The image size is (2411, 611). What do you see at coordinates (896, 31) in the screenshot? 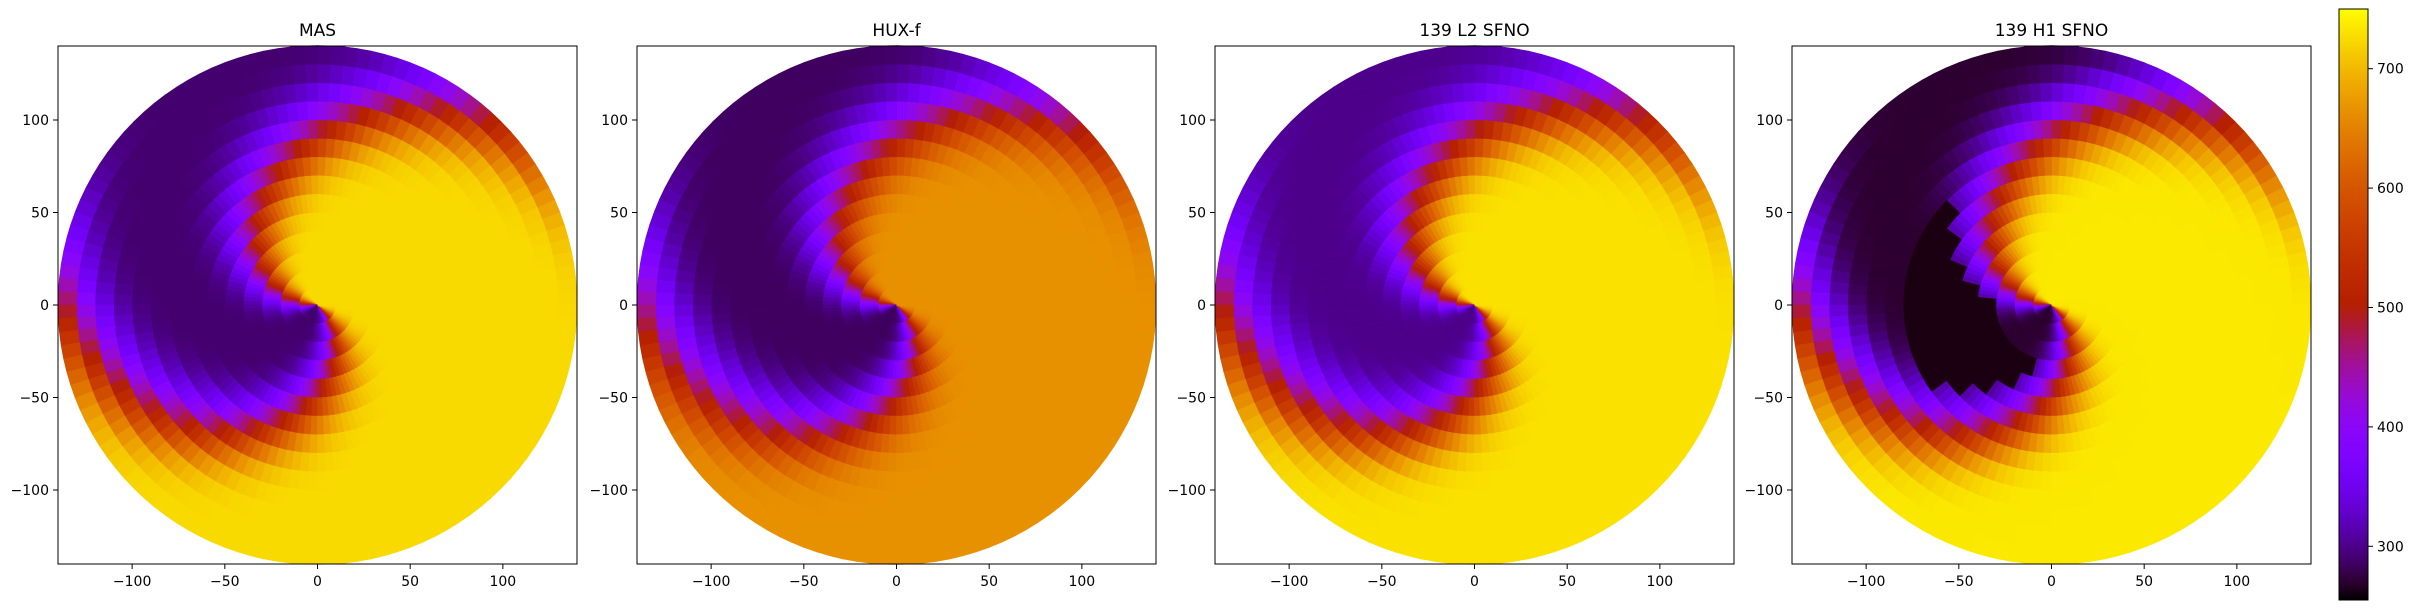
I see `panel-title: HUX-f` at bounding box center [896, 31].